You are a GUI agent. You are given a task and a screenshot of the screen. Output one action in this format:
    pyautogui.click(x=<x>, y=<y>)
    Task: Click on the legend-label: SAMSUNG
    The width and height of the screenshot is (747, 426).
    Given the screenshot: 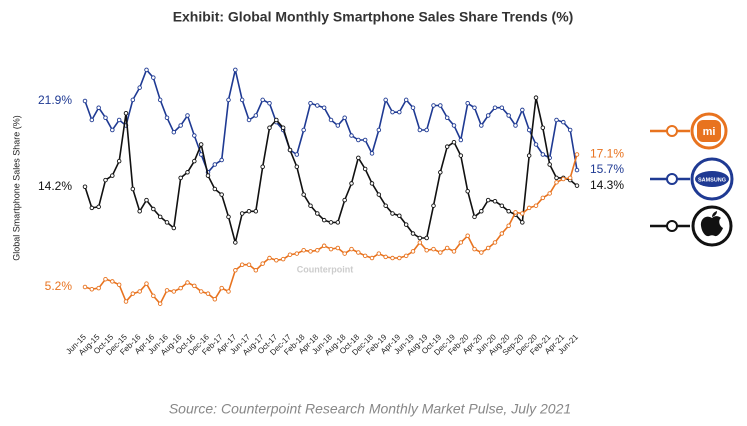 What is the action you would take?
    pyautogui.click(x=712, y=180)
    